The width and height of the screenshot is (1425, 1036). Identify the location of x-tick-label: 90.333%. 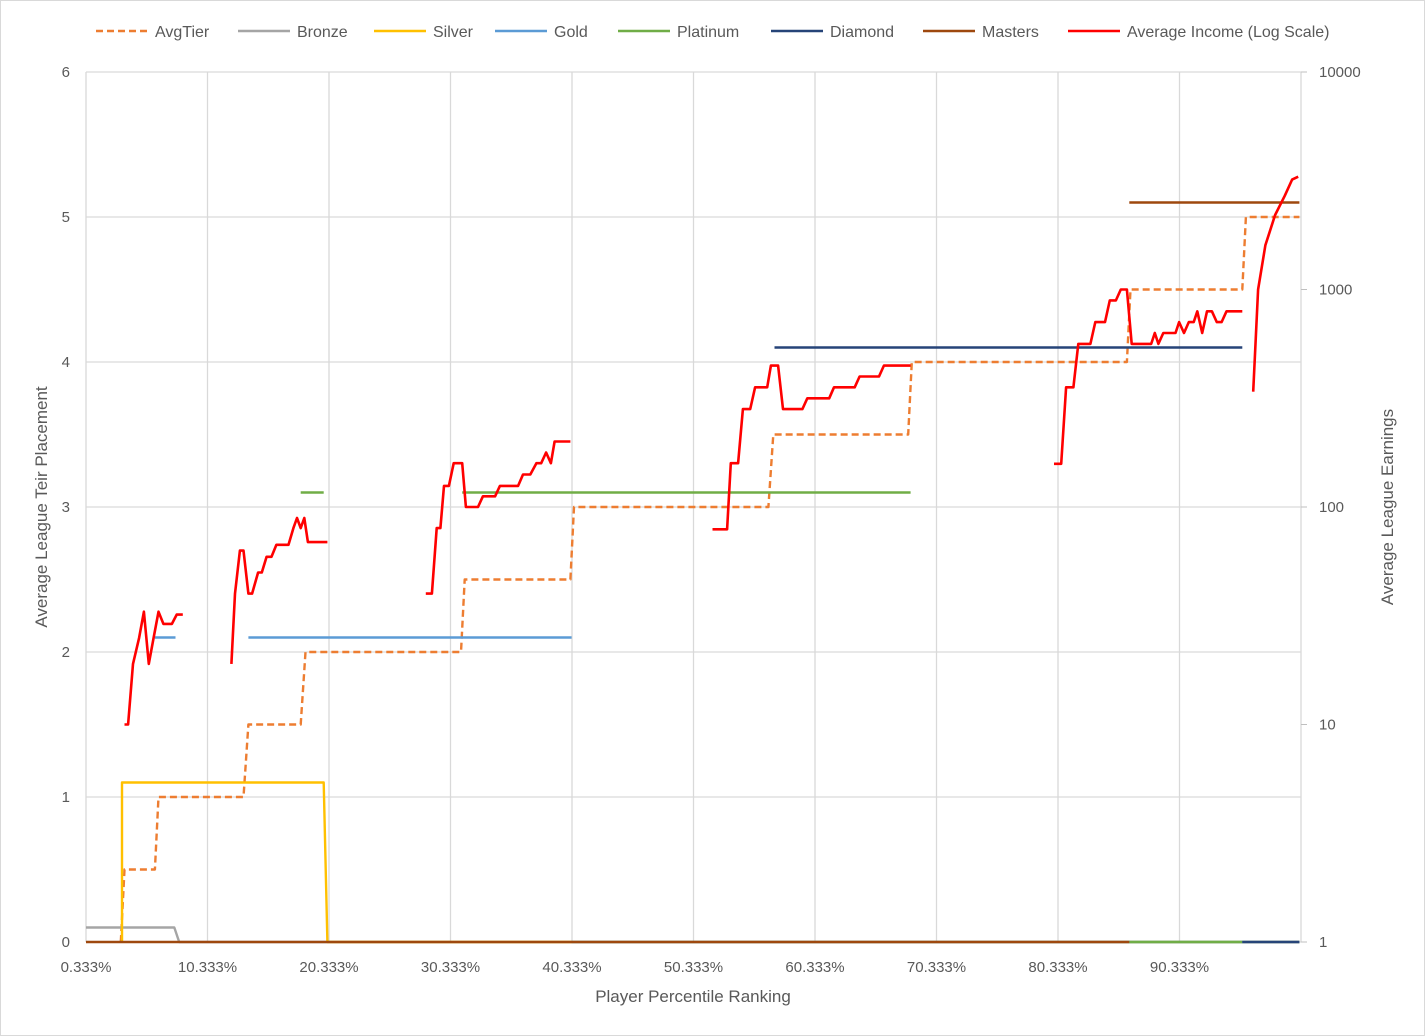
(1179, 967).